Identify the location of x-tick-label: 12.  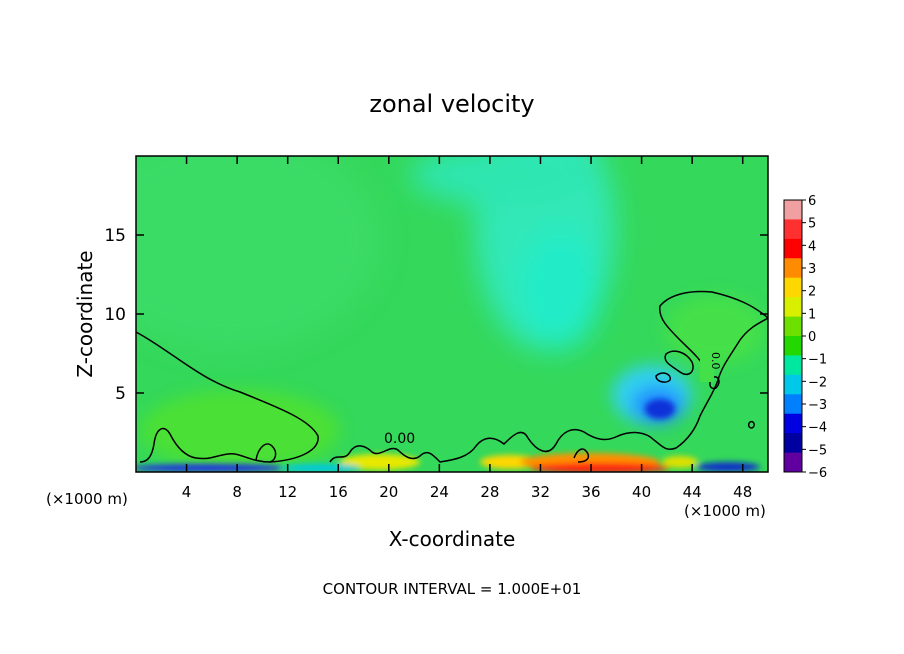
(287, 492).